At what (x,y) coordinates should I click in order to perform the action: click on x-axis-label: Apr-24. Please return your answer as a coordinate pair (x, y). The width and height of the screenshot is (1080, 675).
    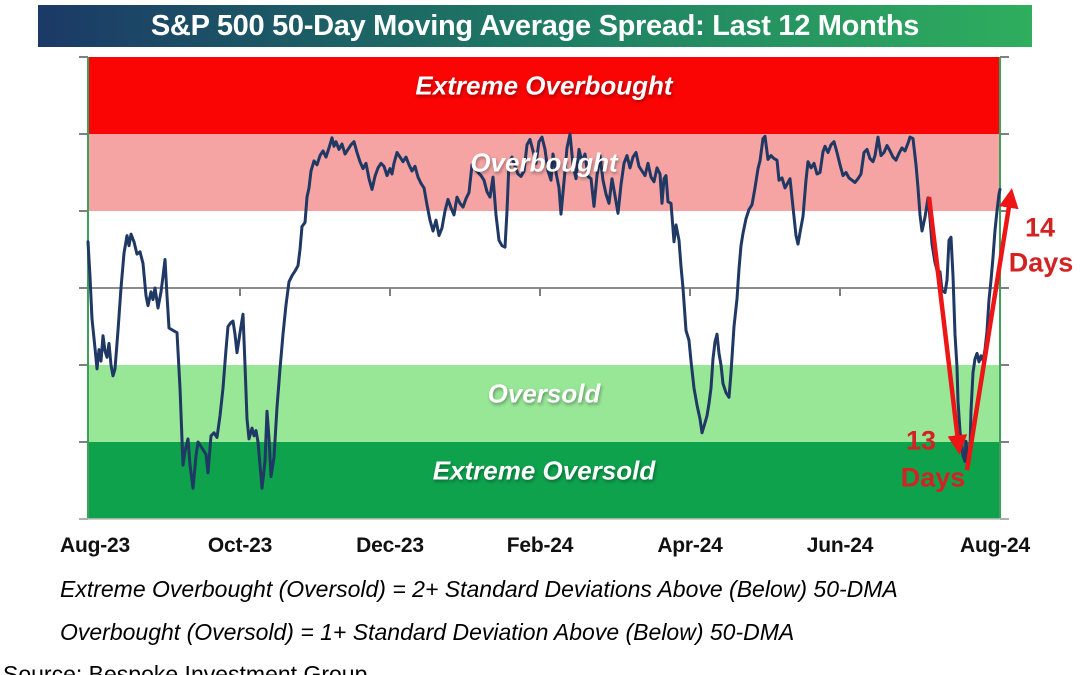
    Looking at the image, I should click on (690, 545).